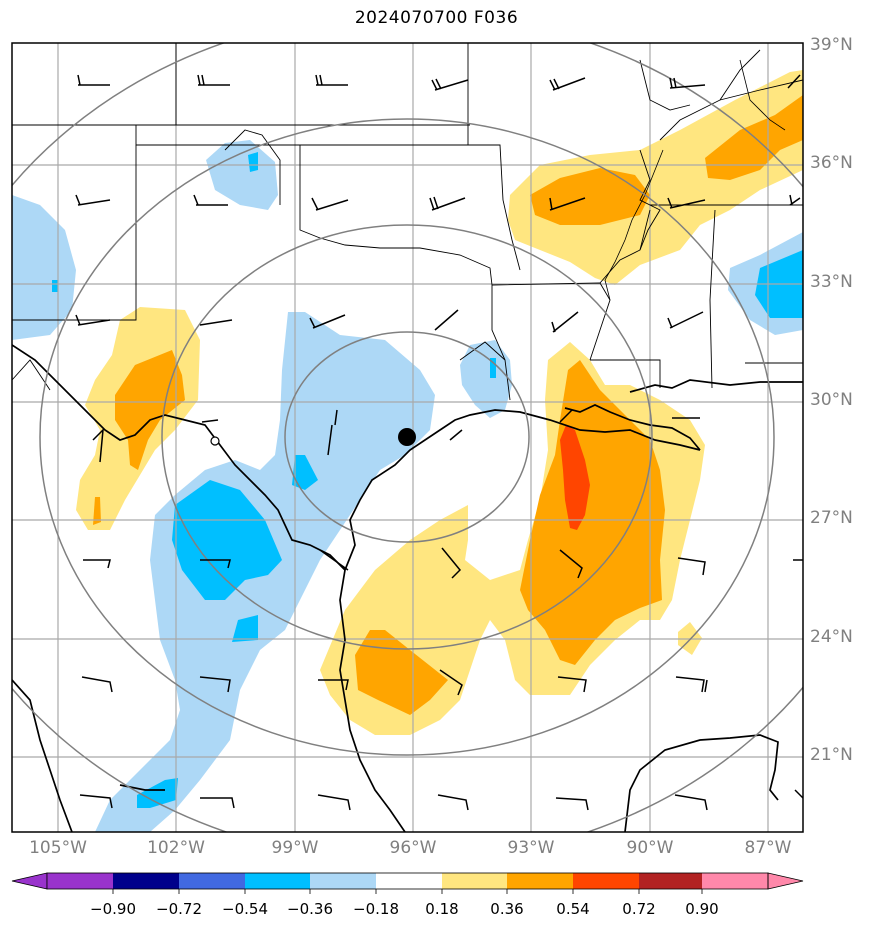 The height and width of the screenshot is (930, 873). What do you see at coordinates (29, 881) in the screenshot?
I see `colorbar-low-extension` at bounding box center [29, 881].